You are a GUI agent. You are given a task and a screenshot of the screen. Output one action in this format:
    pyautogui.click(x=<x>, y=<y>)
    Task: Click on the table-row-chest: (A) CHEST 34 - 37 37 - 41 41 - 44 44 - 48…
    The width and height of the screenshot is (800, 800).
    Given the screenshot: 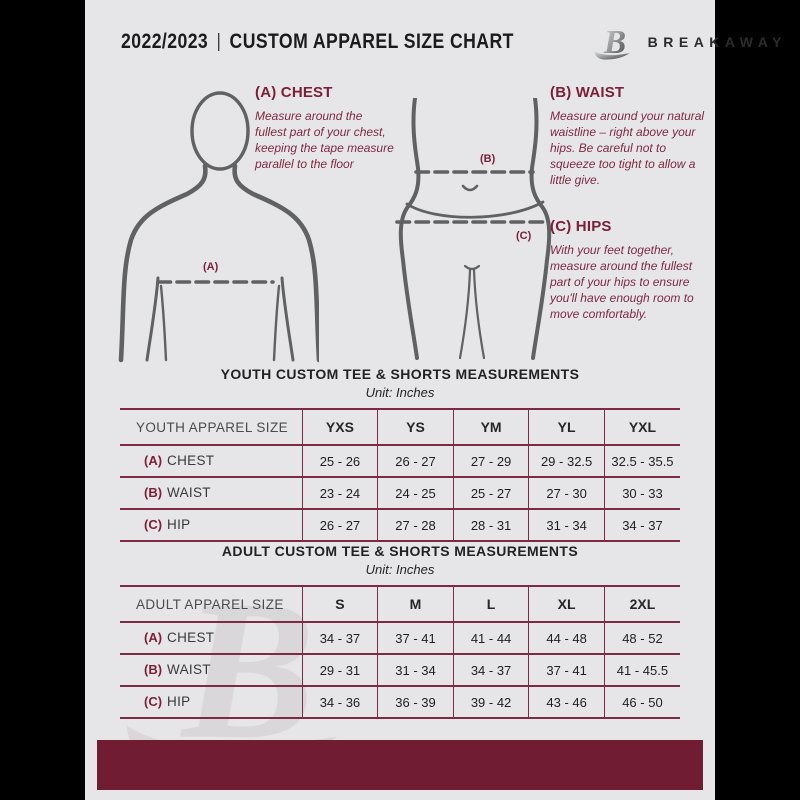 What is the action you would take?
    pyautogui.click(x=400, y=638)
    